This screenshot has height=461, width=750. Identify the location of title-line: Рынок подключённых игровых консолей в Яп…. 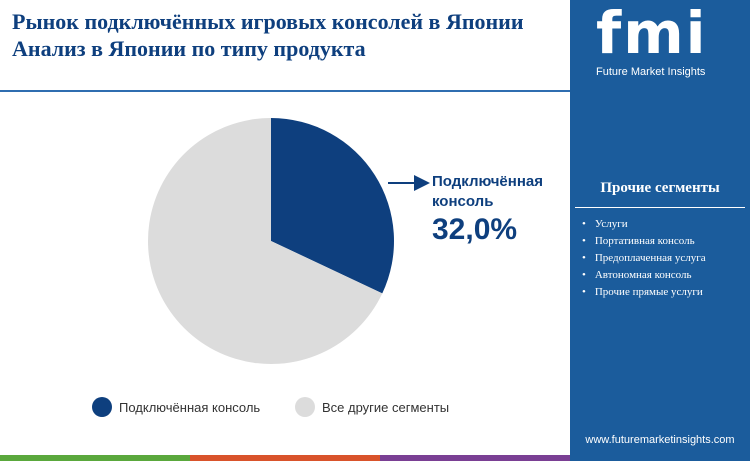
(268, 21).